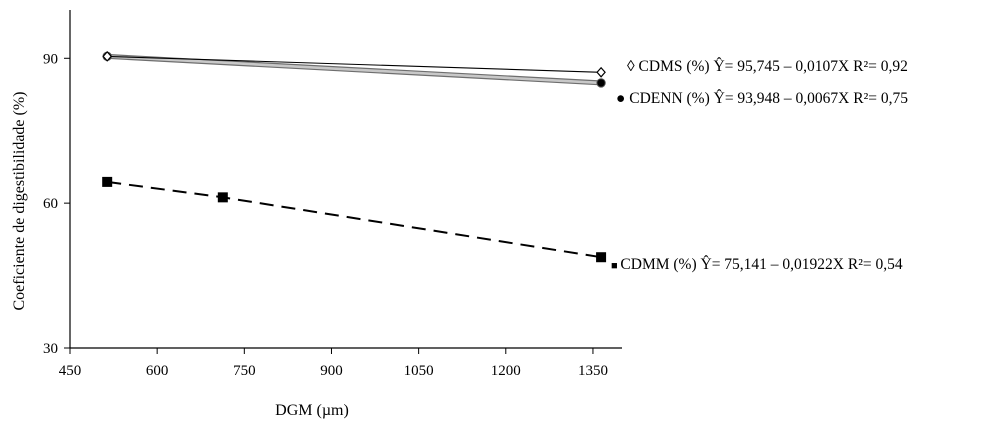  Describe the element at coordinates (312, 410) in the screenshot. I see `x-axis-label: DGM (µm)` at that location.